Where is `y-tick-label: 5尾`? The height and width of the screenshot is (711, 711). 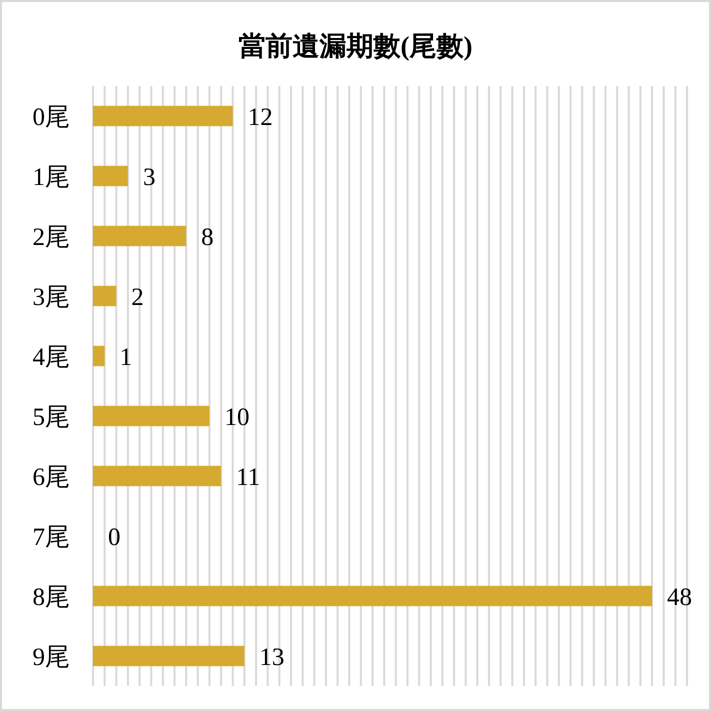 y-tick-label: 5尾 is located at coordinates (51, 417).